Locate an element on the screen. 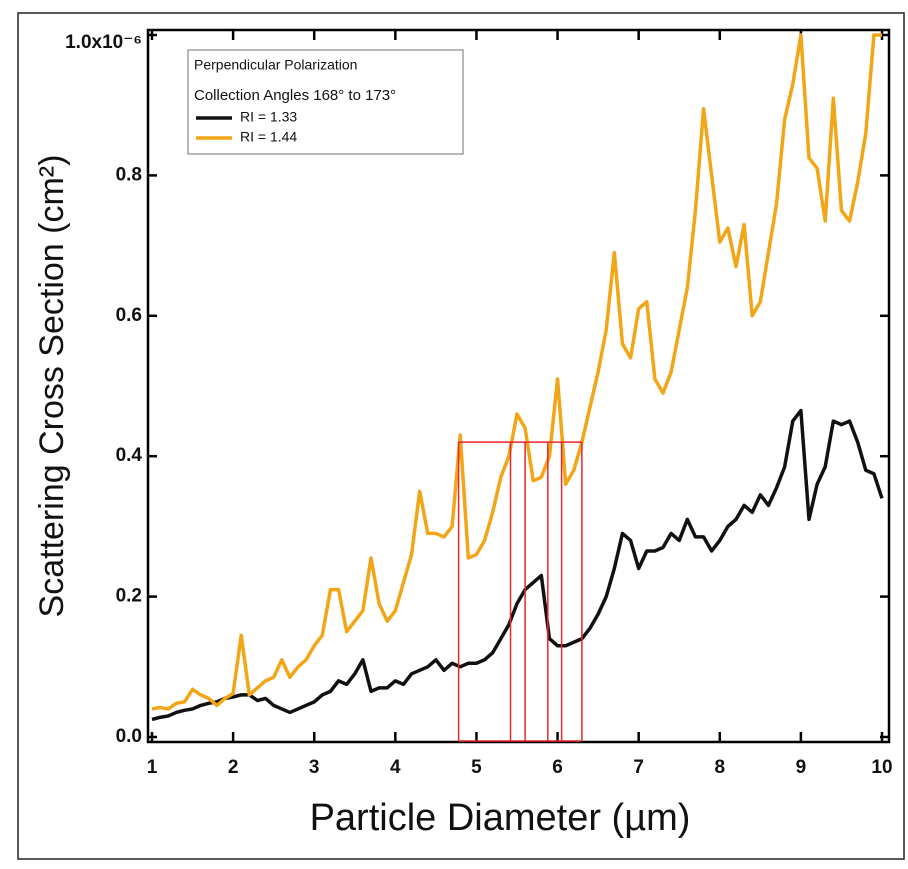 This screenshot has width=908, height=869. legend-box is located at coordinates (325, 102).